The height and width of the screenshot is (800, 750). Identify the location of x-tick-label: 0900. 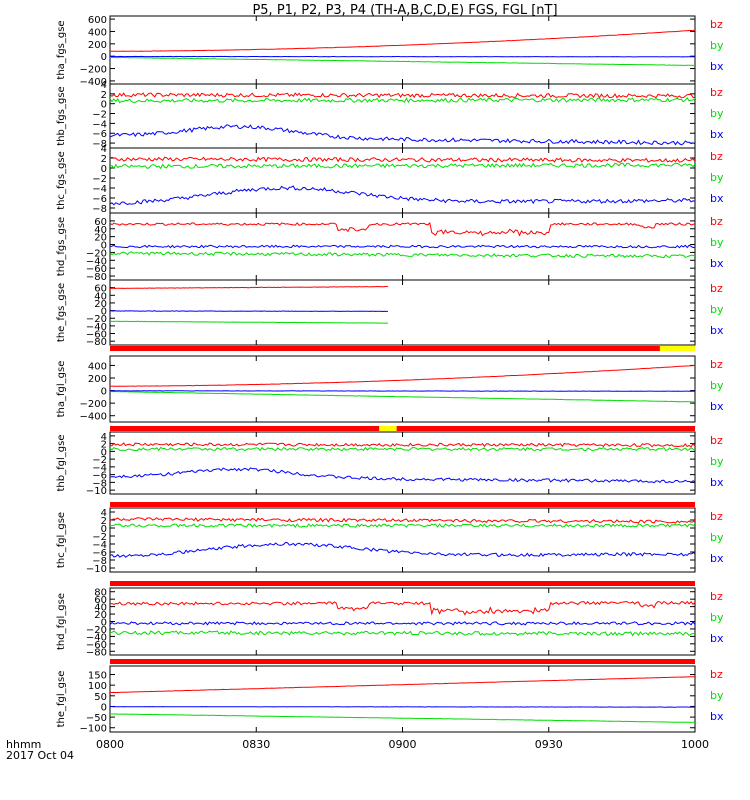
(403, 744).